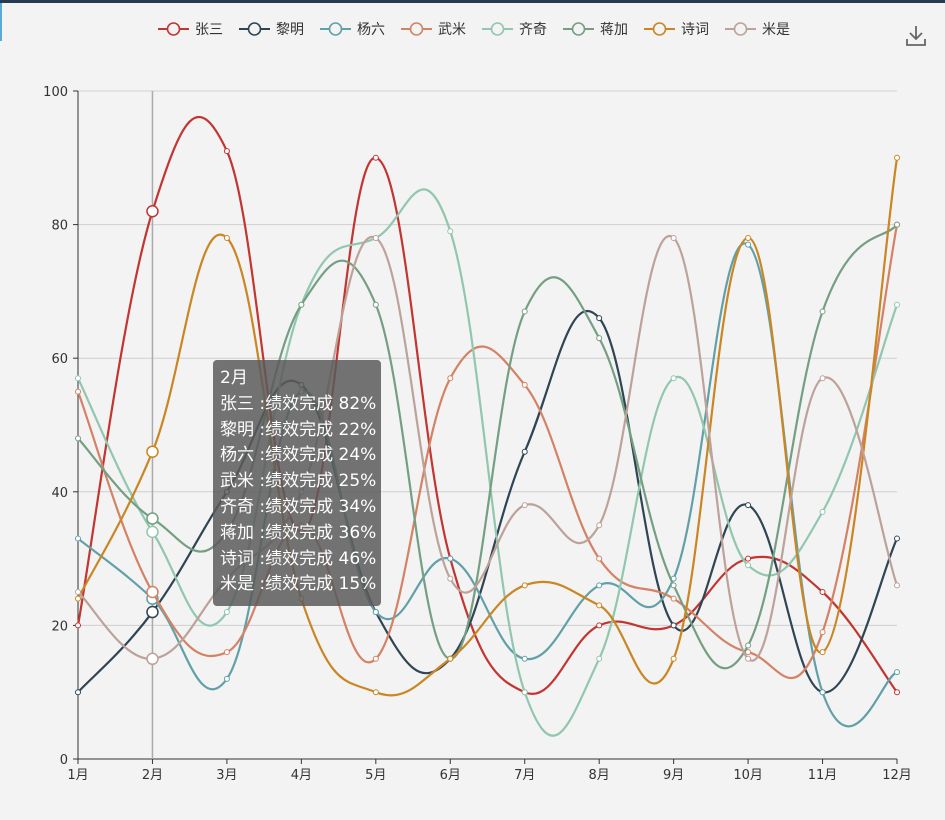  Describe the element at coordinates (321, 481) in the screenshot. I see `tooltip-value: 绩效完成 25%` at that location.